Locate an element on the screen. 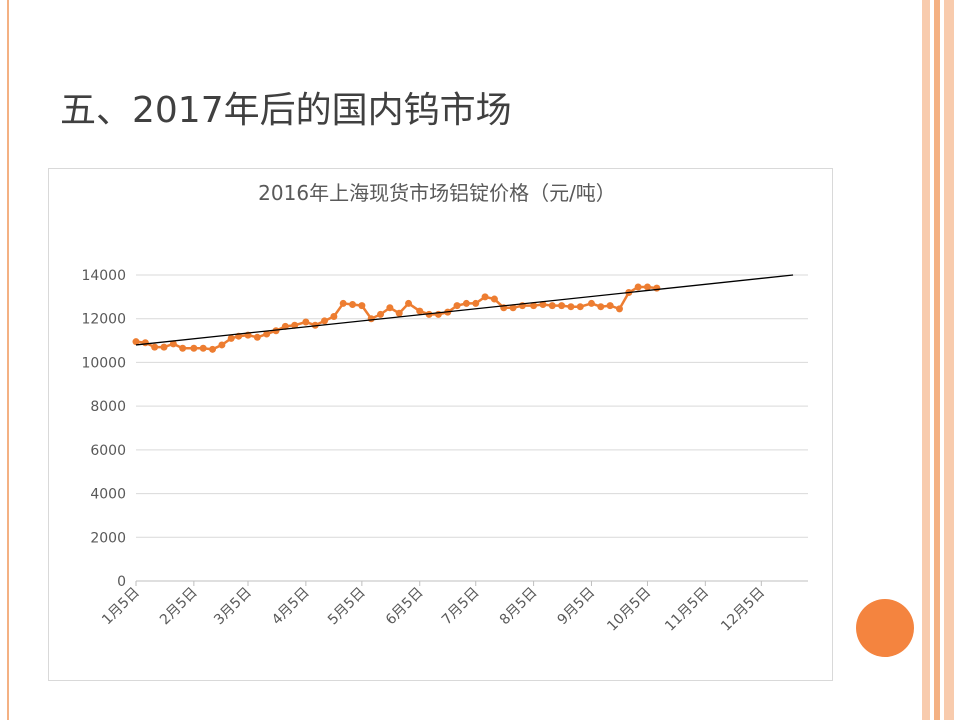 This screenshot has height=724, width=960. slide-title: 五、2017年后的国内钨市场 is located at coordinates (286, 110).